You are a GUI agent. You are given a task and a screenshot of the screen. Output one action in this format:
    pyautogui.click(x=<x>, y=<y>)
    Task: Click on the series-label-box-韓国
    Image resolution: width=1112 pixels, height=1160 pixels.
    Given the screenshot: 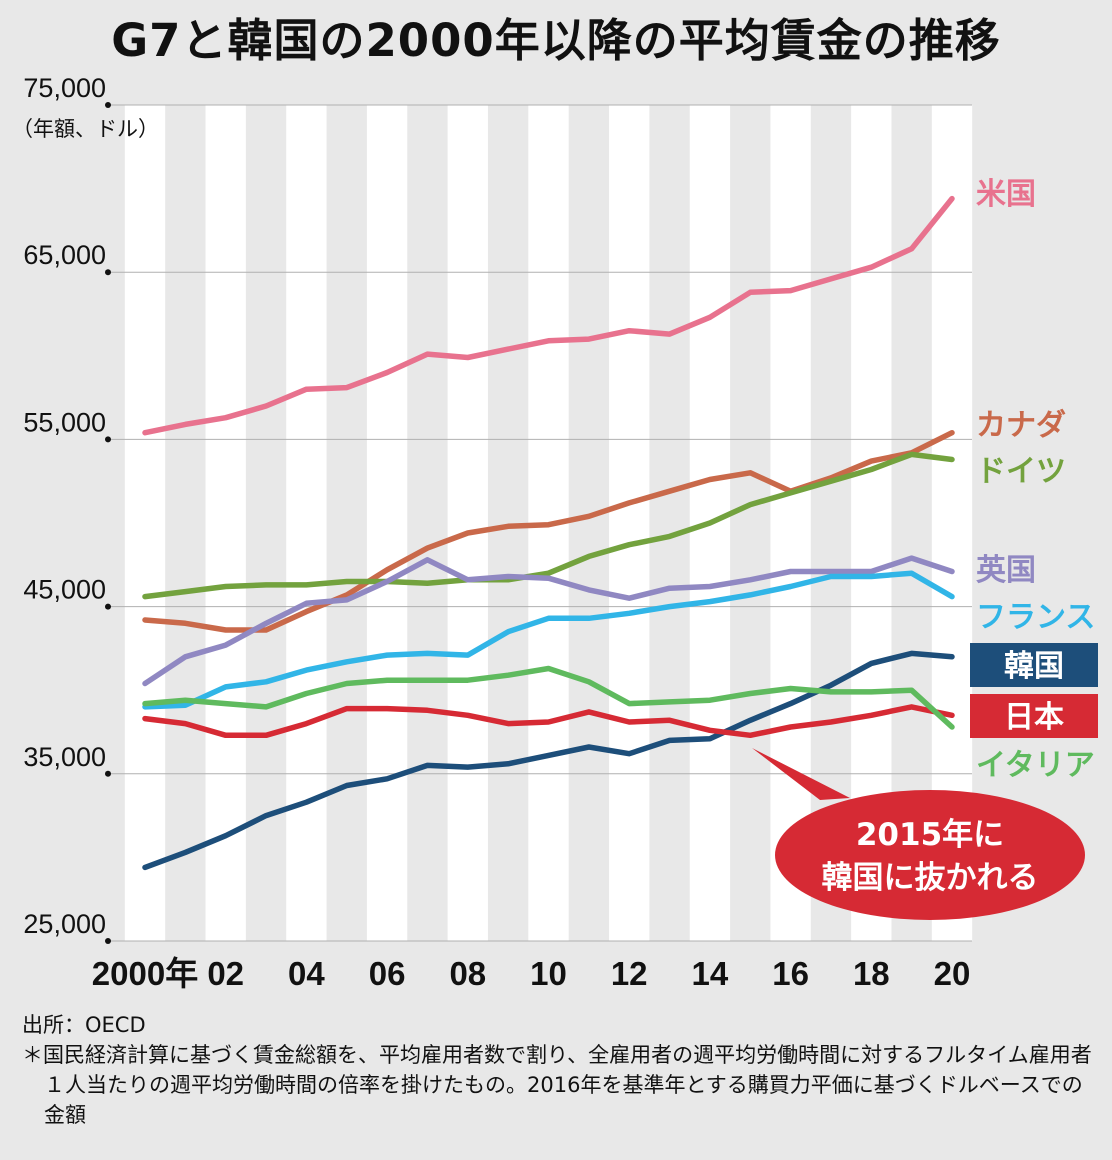 What is the action you would take?
    pyautogui.click(x=1034, y=665)
    